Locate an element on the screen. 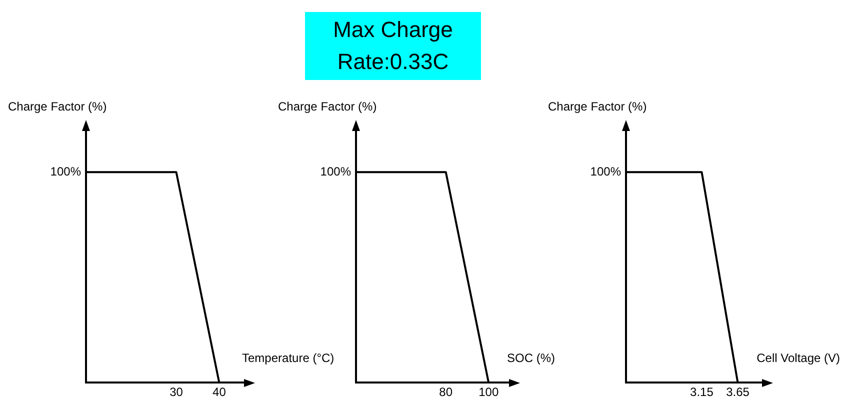 The height and width of the screenshot is (403, 843). x-axis-title: Temperature (°C) is located at coordinates (288, 357).